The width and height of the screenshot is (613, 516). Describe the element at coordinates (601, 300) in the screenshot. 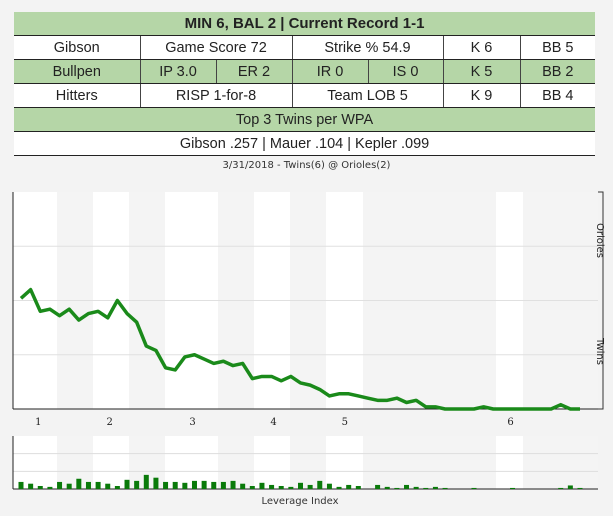

I see `right-axis-bracket` at that location.